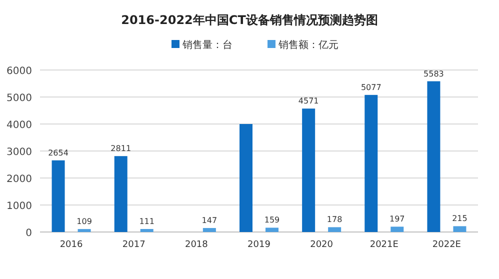 Image resolution: width=499 pixels, height=279 pixels. What do you see at coordinates (259, 245) in the screenshot?
I see `x-tick-label: 2019` at bounding box center [259, 245].